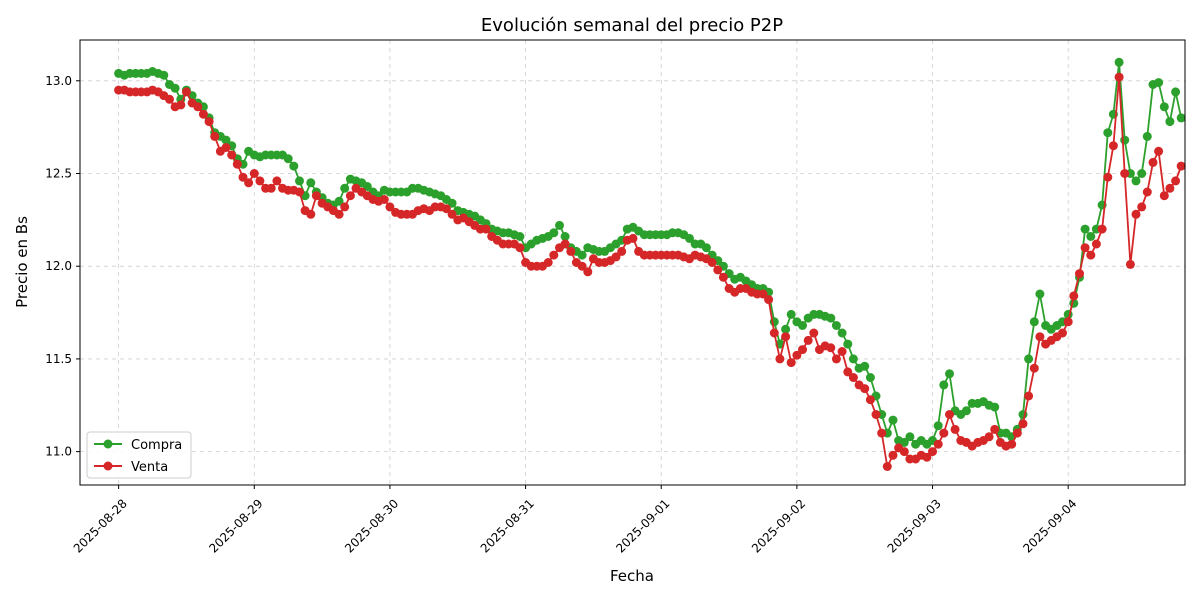 The image size is (1200, 600). I want to click on x-tick-label: 2025-09-04, so click(1049, 525).